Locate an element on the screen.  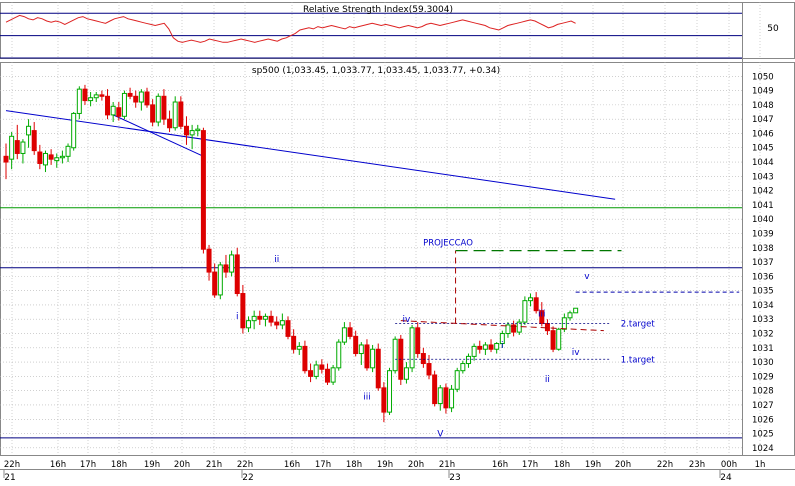
wave-label: iv is located at coordinates (407, 320).